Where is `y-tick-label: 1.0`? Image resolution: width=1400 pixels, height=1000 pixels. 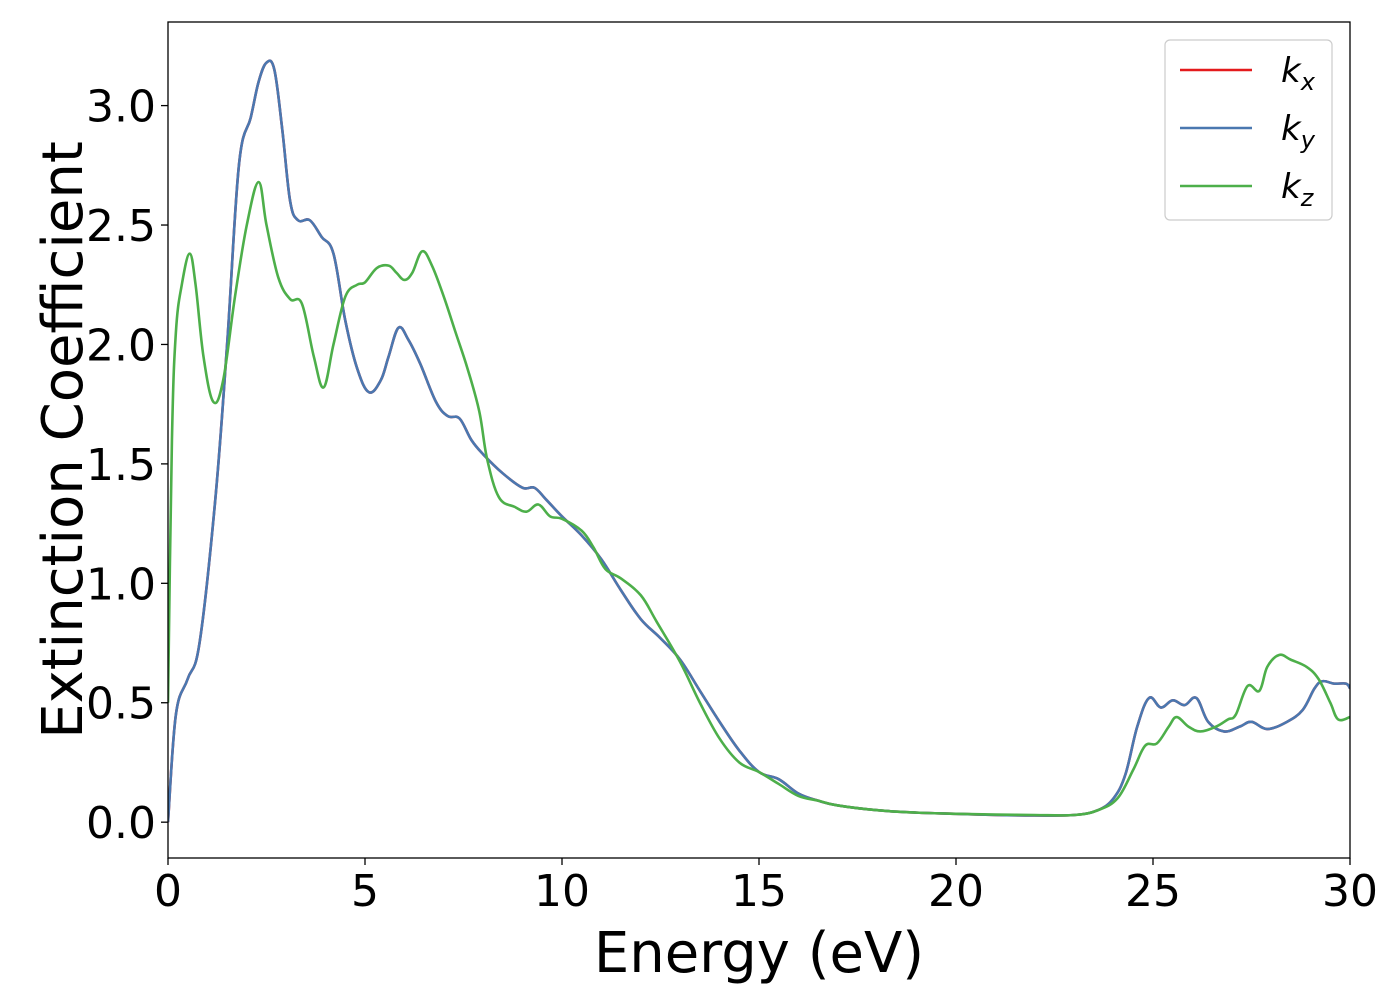
y-tick-label: 1.0 is located at coordinates (121, 584).